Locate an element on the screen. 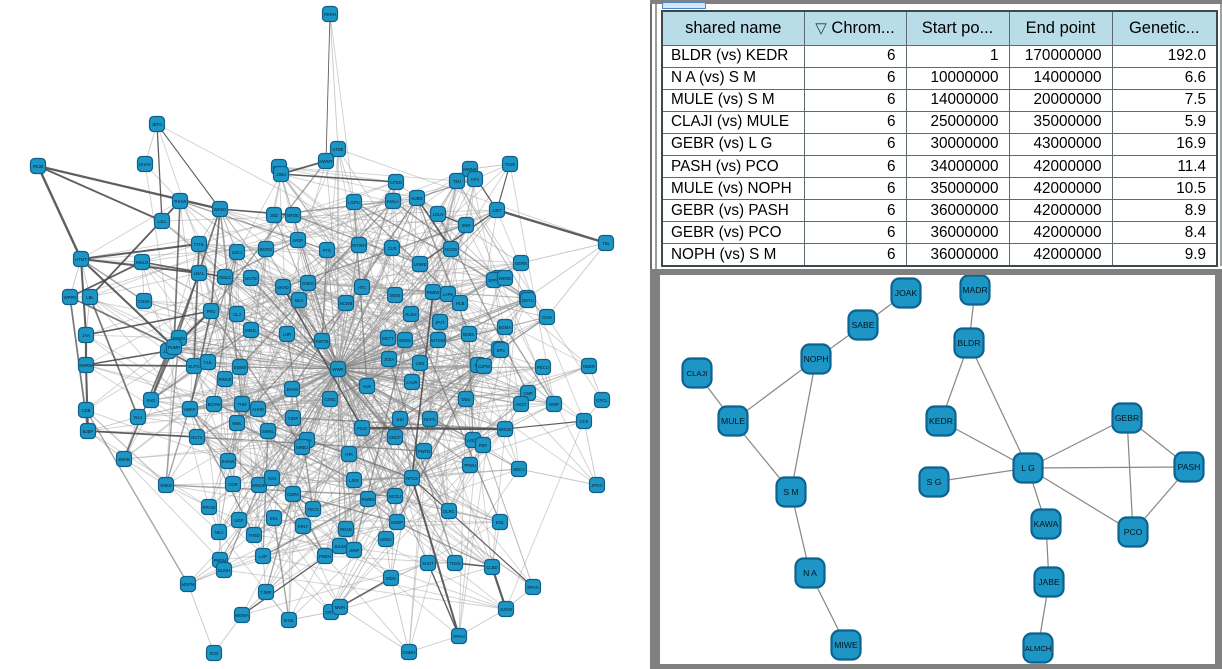 The width and height of the screenshot is (1222, 669). svg-text: NBDR is located at coordinates (589, 366).